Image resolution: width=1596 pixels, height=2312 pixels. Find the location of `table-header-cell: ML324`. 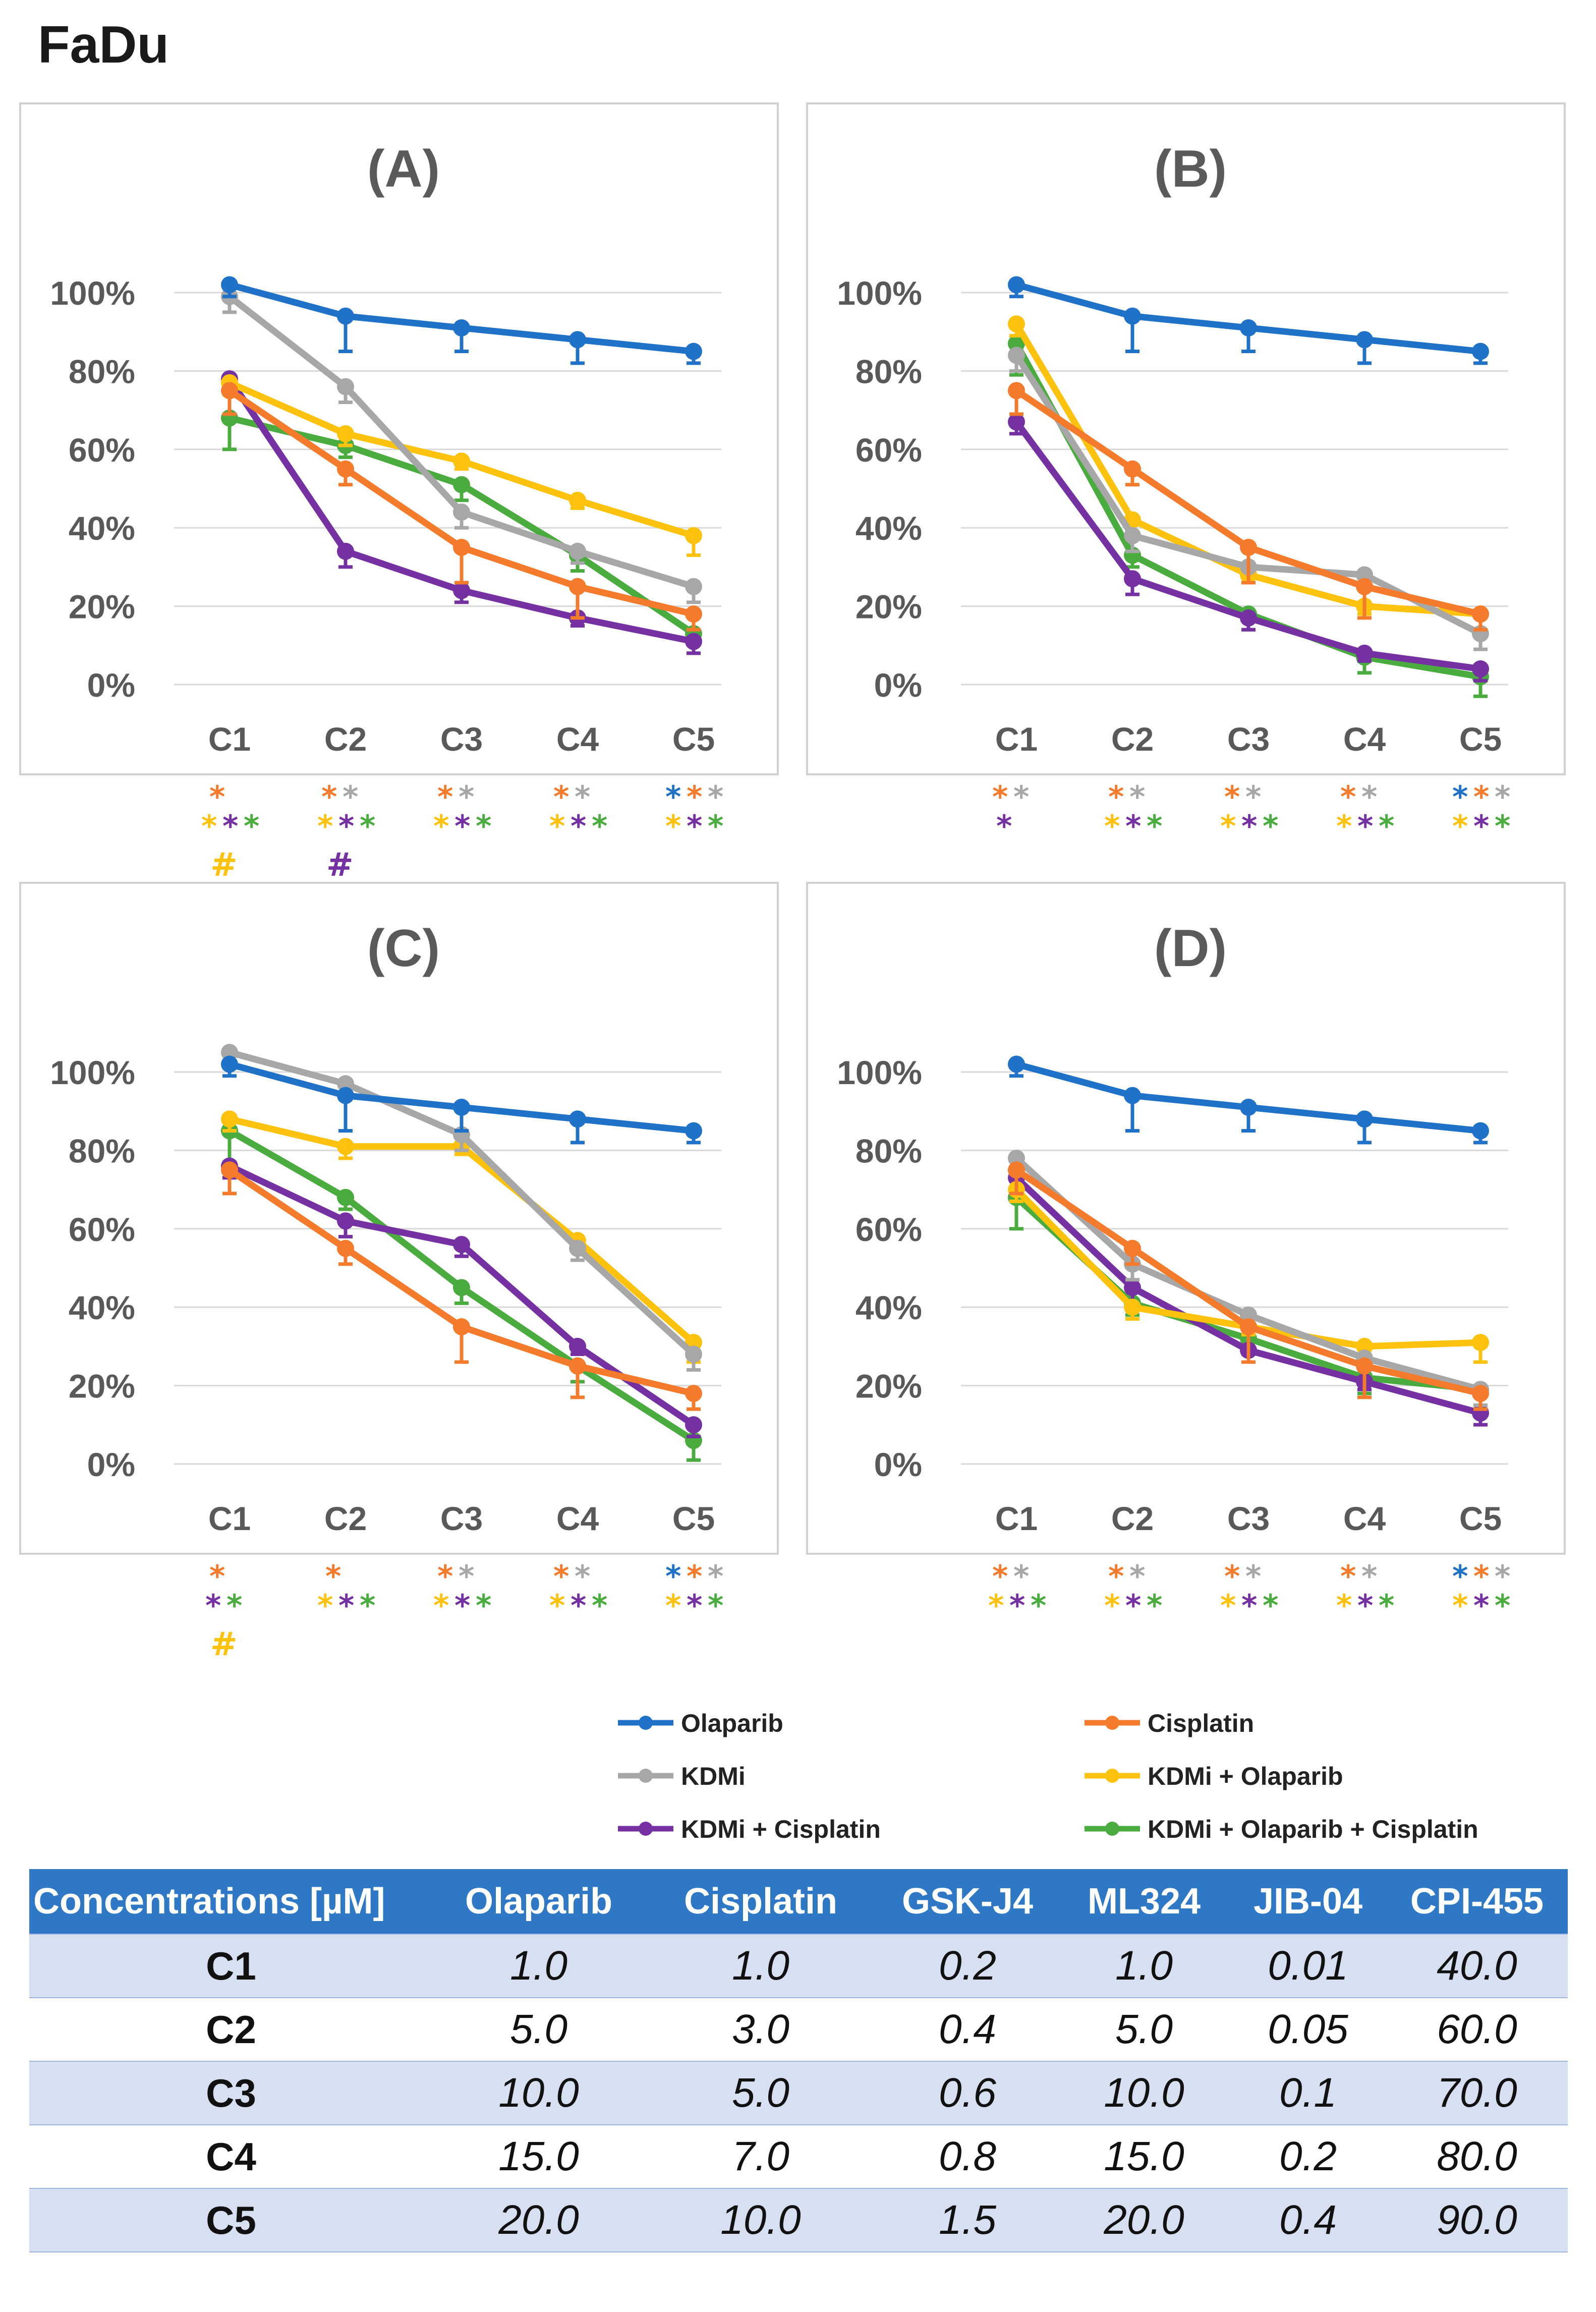

table-header-cell: ML324 is located at coordinates (1144, 1901).